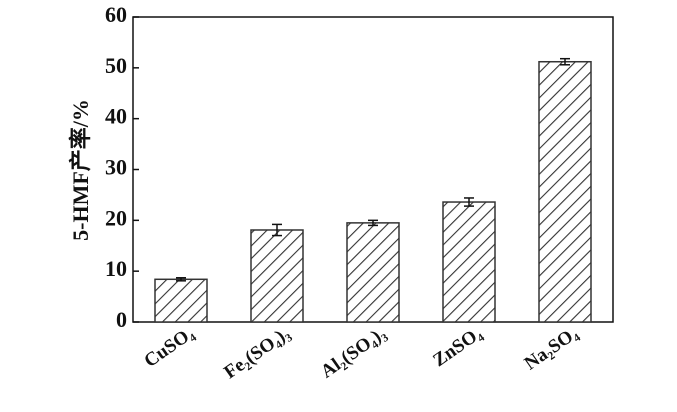 The width and height of the screenshot is (677, 412). I want to click on x-tick-label: ZnSO₄, so click(457, 347).